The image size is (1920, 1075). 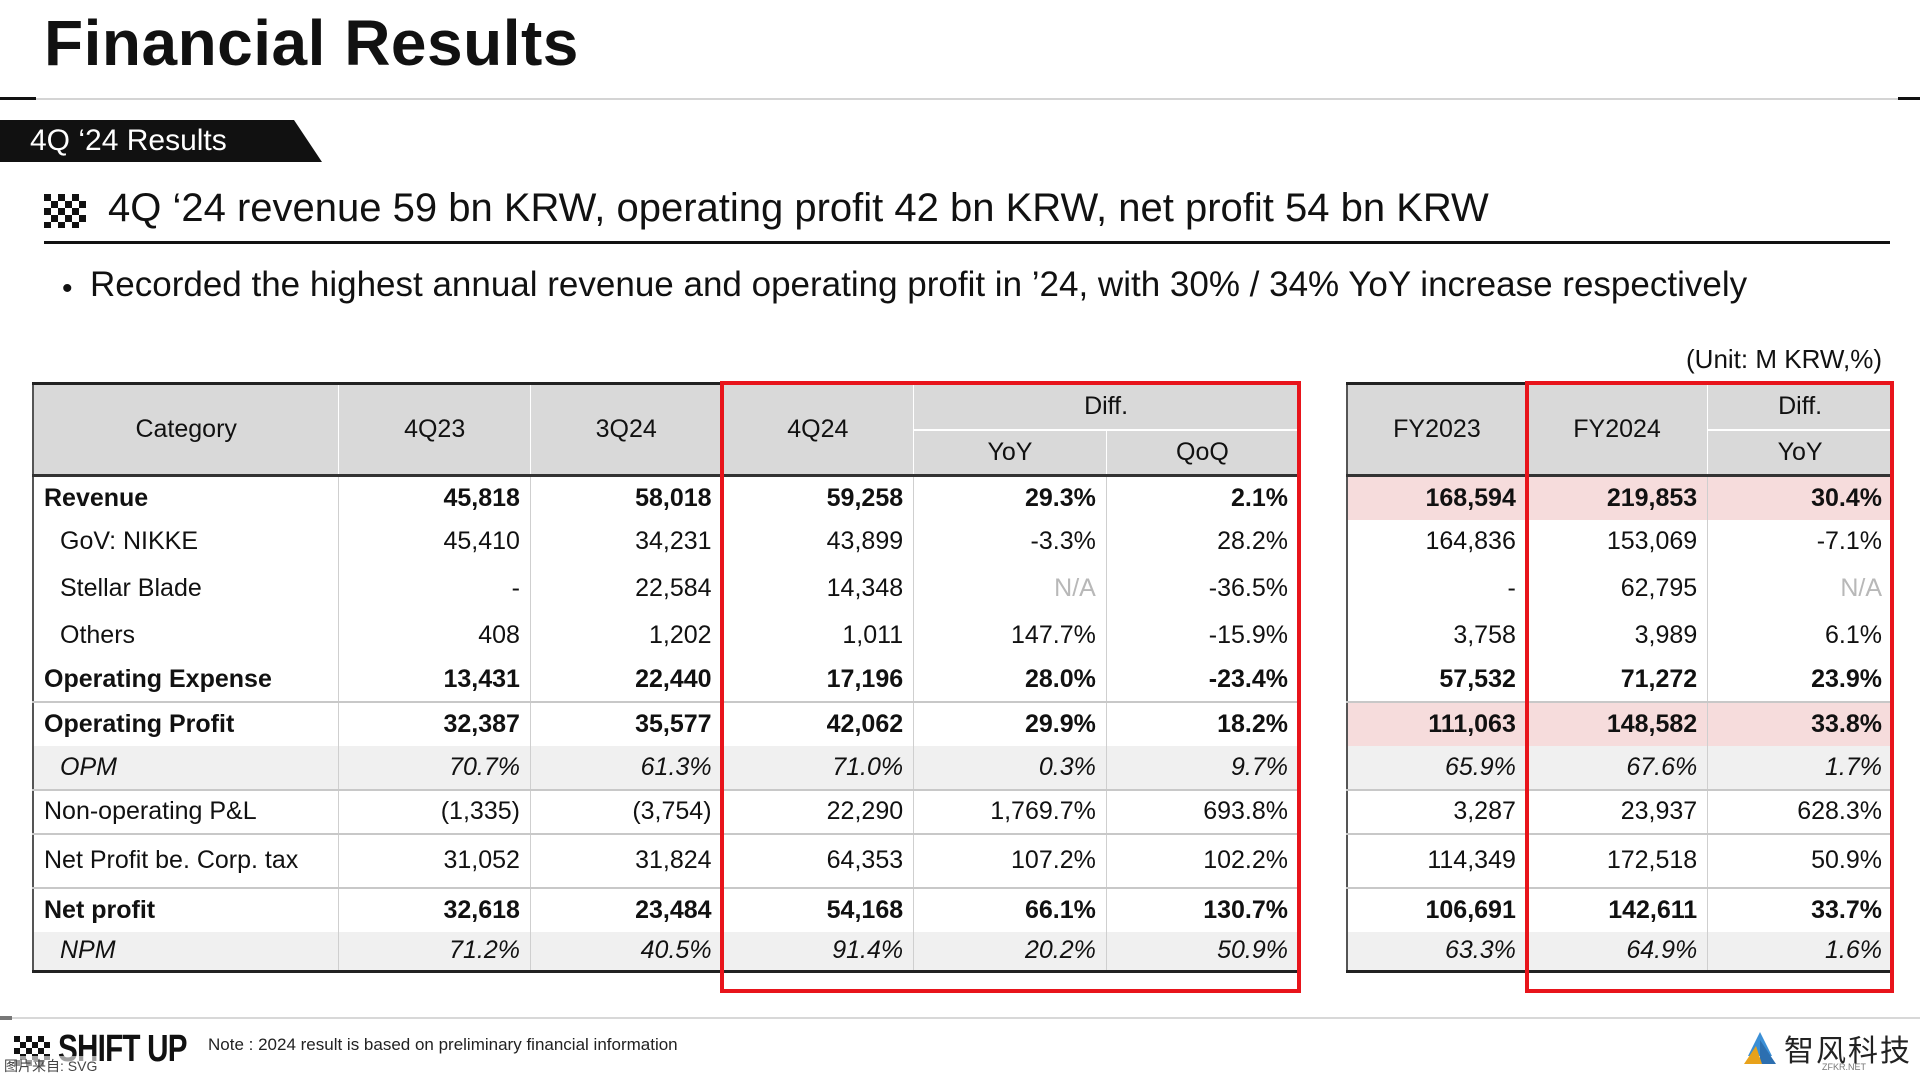 I want to click on cell-yoy: 50.9%, so click(x=1800, y=860).